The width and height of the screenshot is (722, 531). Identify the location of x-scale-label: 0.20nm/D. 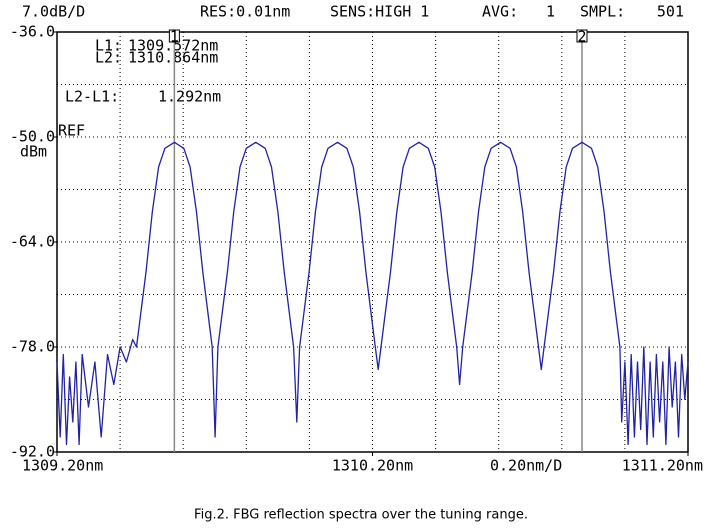
(526, 466).